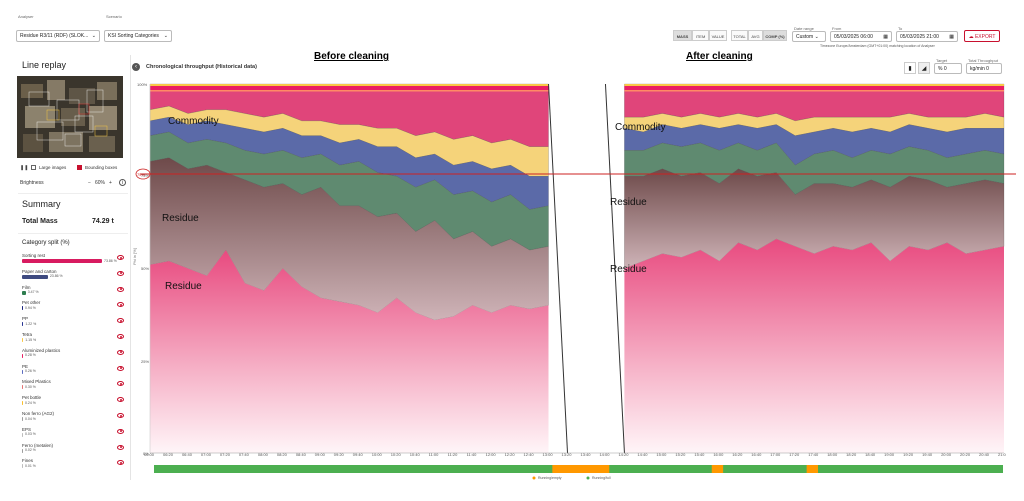  Describe the element at coordinates (984, 68) in the screenshot. I see `total-throughput-input: kg/min 0` at that location.